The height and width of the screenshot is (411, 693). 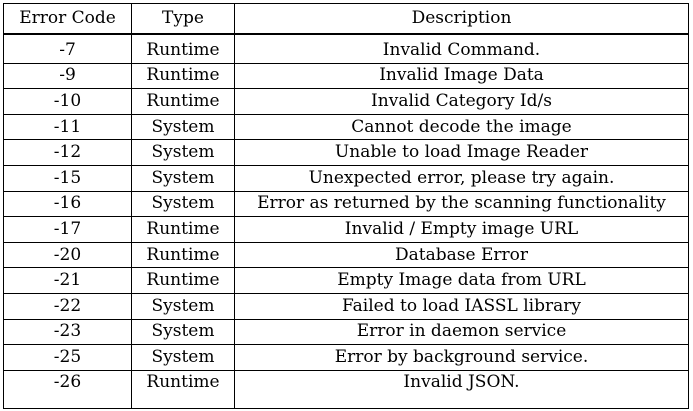 I want to click on cell-error-code: -9, so click(x=67, y=76).